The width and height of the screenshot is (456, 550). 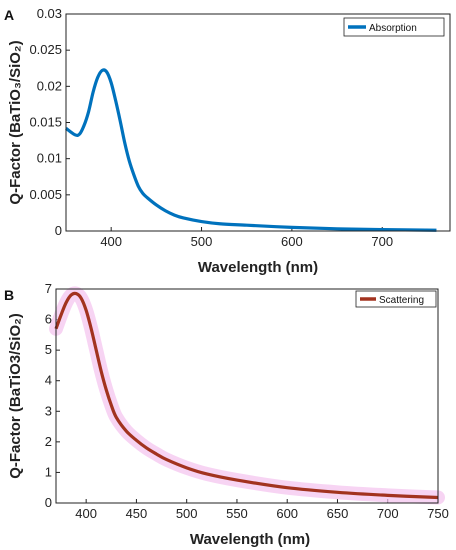 I want to click on y-axis-label-b: Q-Factor (BaTiO3/SiO₂), so click(x=15, y=396).